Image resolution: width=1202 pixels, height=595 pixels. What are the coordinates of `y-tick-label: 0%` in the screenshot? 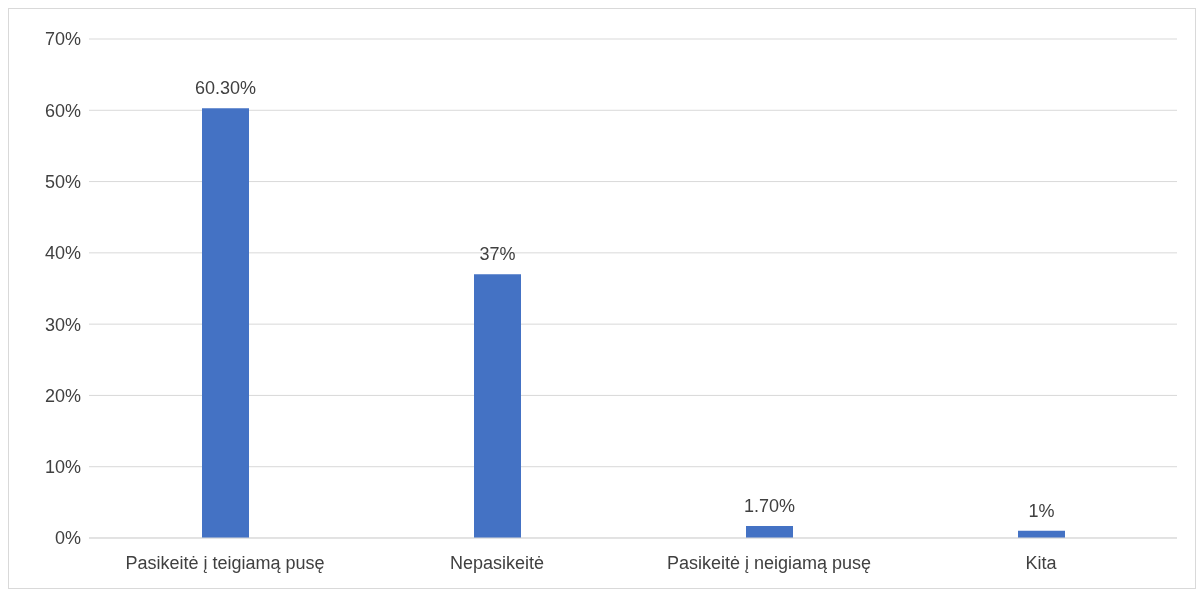 It's located at (67, 538).